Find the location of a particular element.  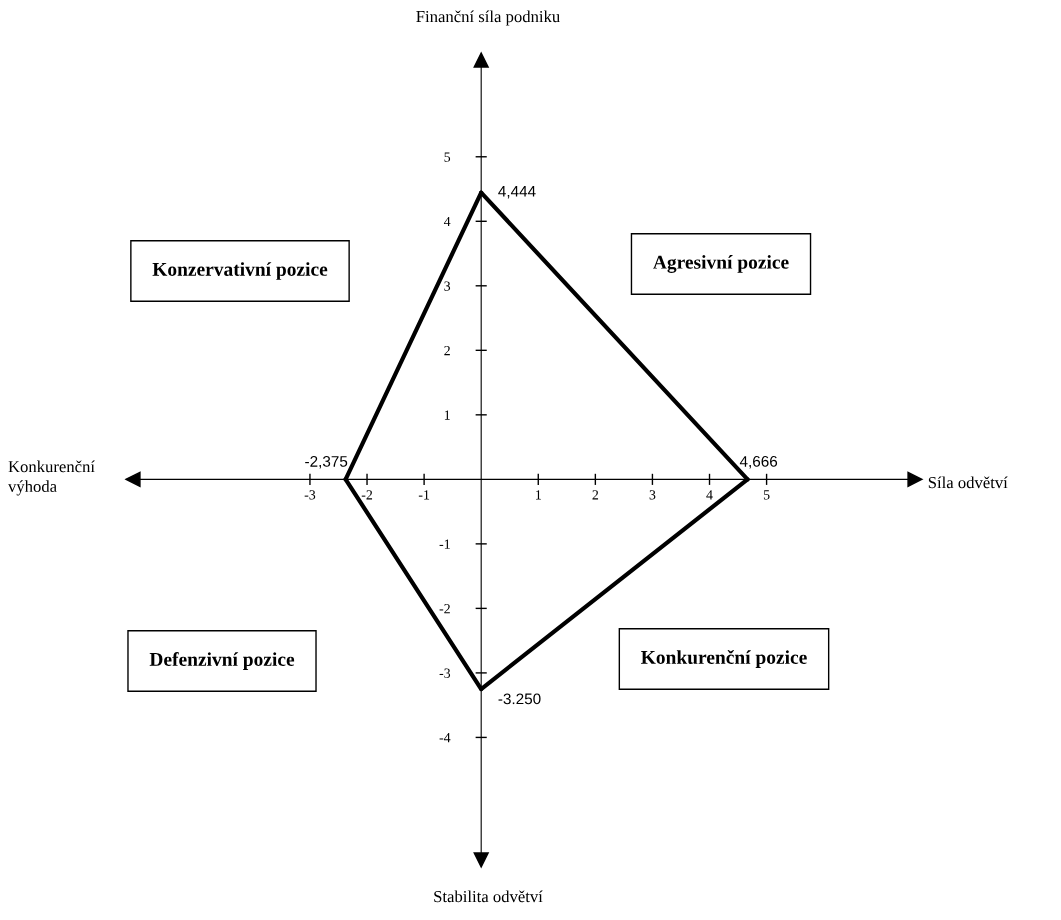

x-tick-label: -3 is located at coordinates (310, 495).